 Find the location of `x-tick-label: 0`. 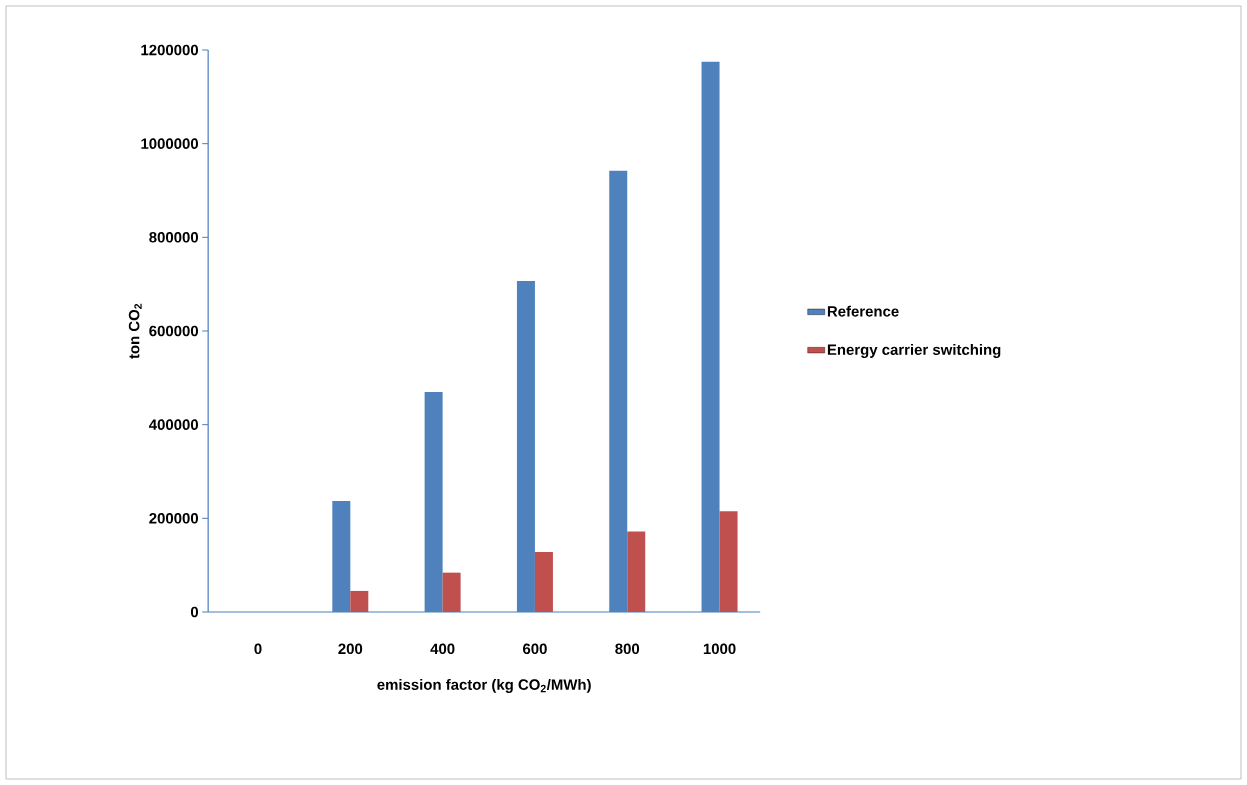

x-tick-label: 0 is located at coordinates (258, 649).